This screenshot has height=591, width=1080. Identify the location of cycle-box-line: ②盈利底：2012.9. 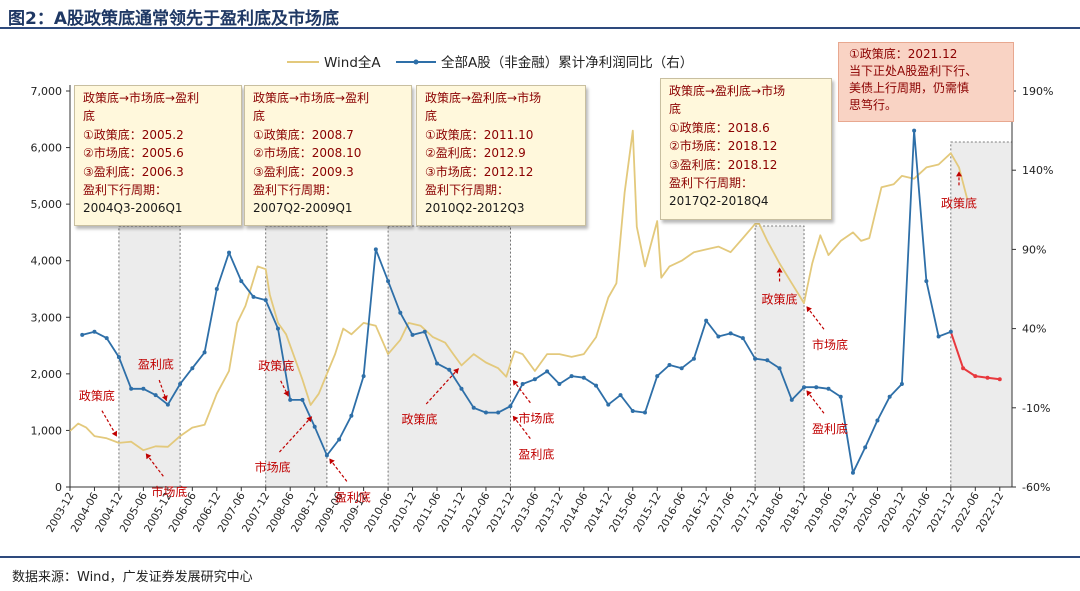
(475, 153).